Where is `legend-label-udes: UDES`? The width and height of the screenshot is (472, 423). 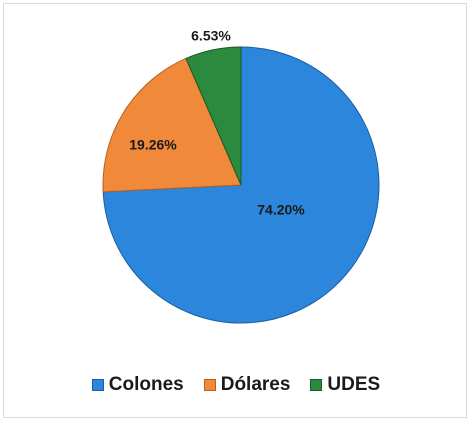 legend-label-udes: UDES is located at coordinates (354, 384).